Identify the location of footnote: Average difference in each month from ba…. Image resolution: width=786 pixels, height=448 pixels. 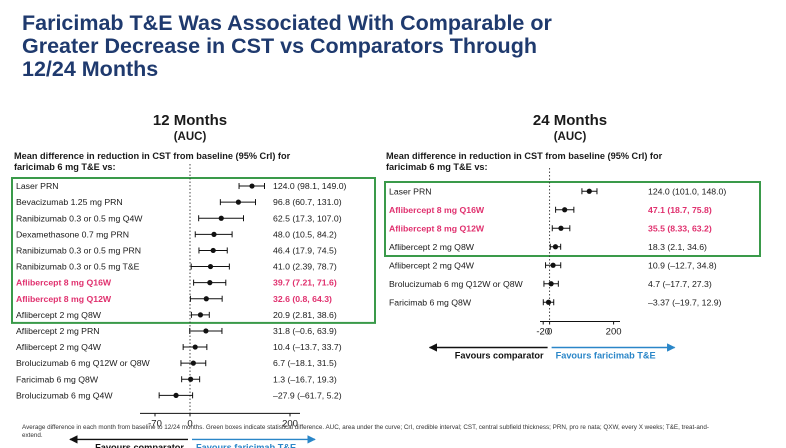
(365, 431).